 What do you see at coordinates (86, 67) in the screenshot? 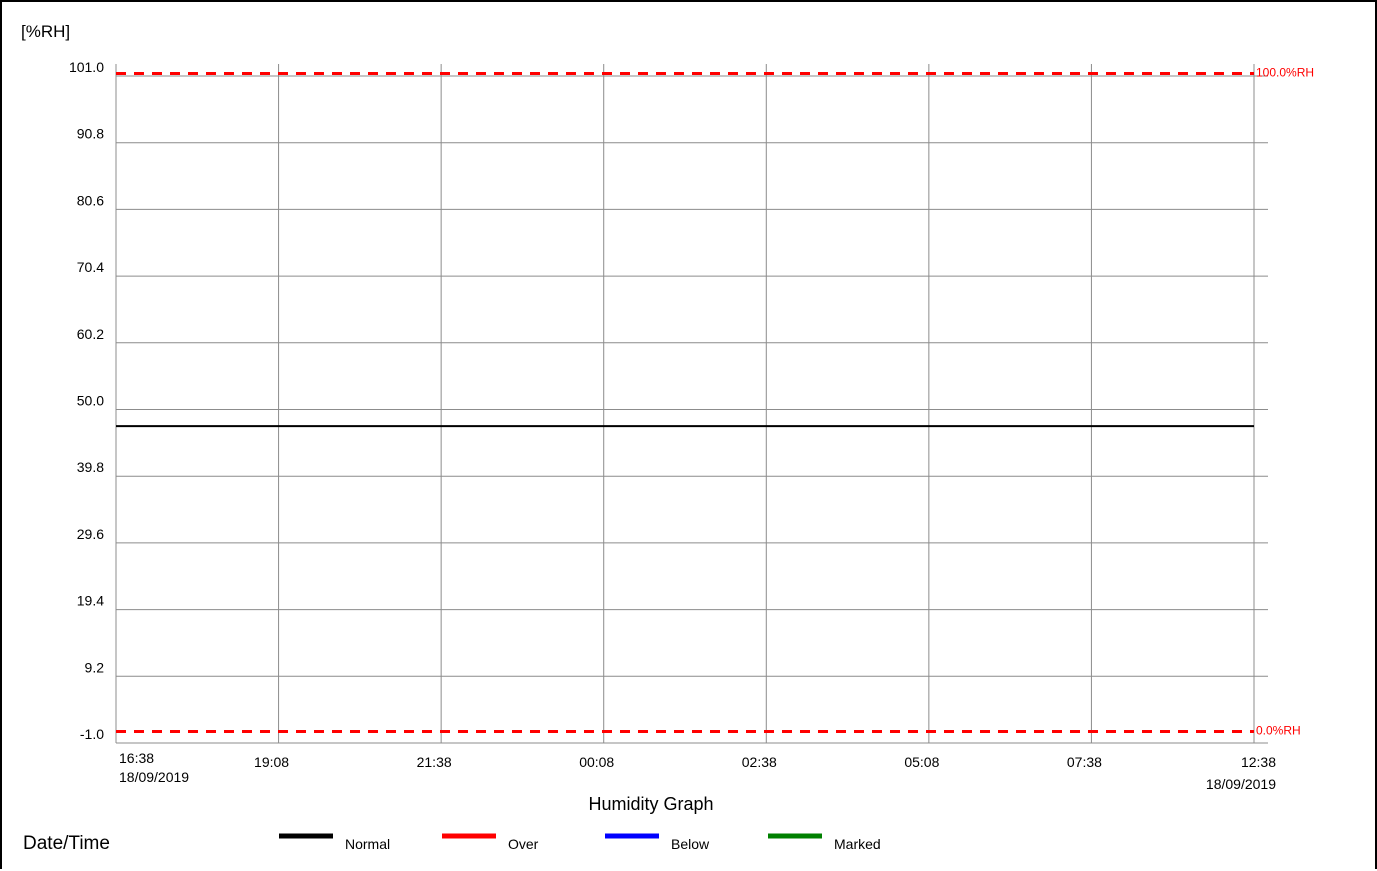
I see `y-tick-label: 101.0` at bounding box center [86, 67].